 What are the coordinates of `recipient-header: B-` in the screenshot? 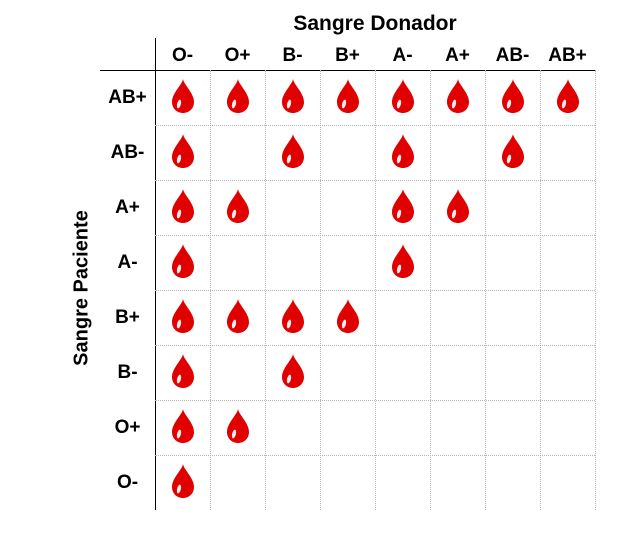 It's located at (127, 372).